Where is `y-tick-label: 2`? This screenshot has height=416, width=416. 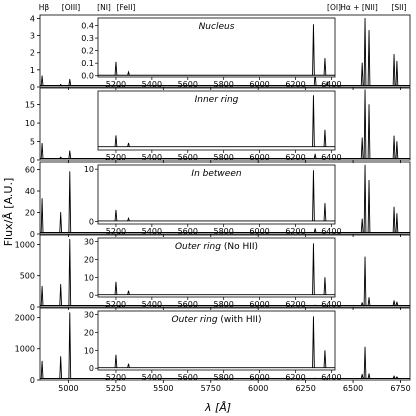
y-tick-label: 2 is located at coordinates (32, 53).